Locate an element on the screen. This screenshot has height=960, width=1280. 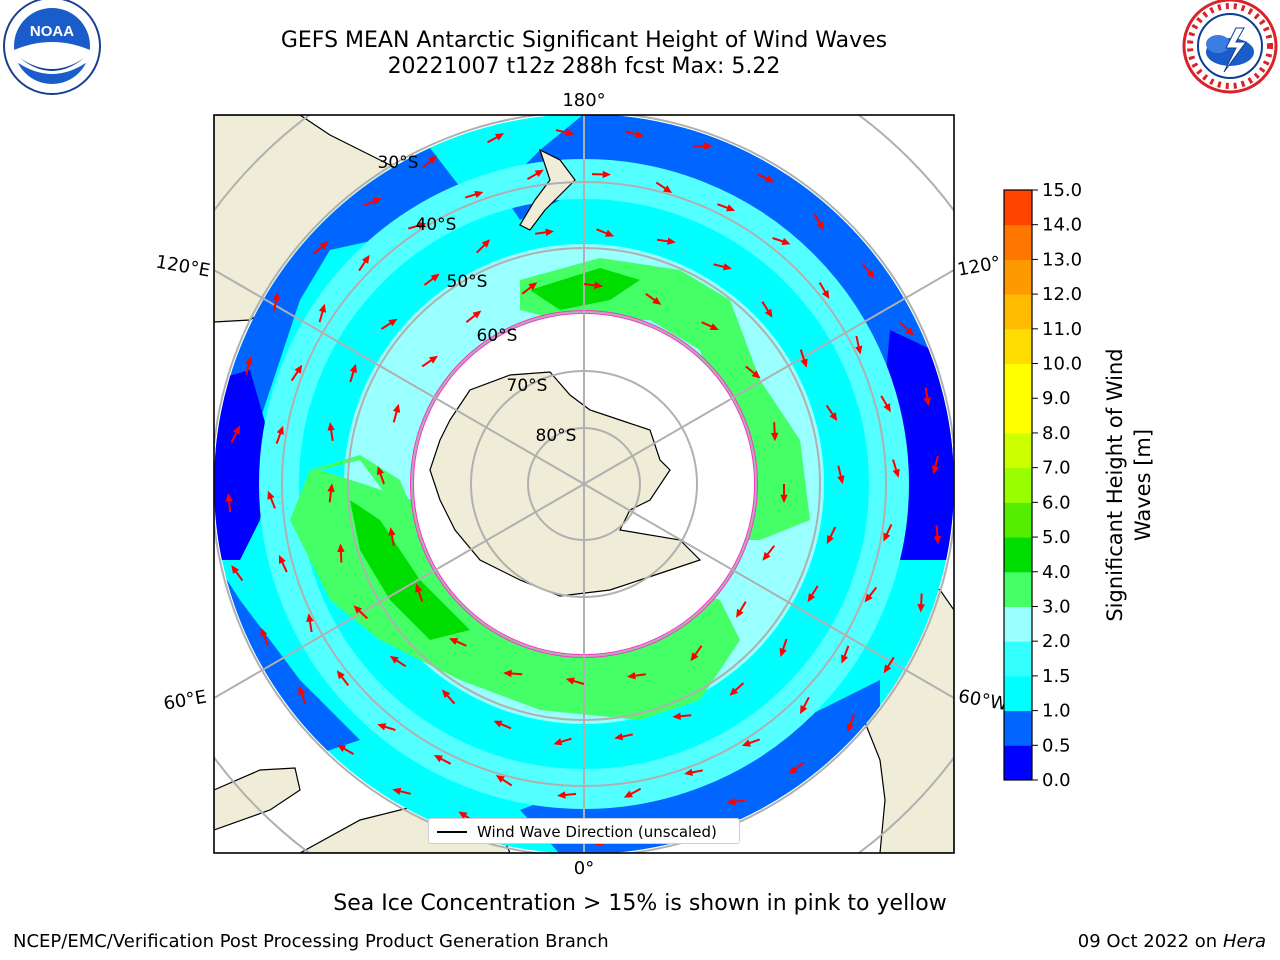
footer-date: 09 Oct 2022 on Hera is located at coordinates (1172, 941).